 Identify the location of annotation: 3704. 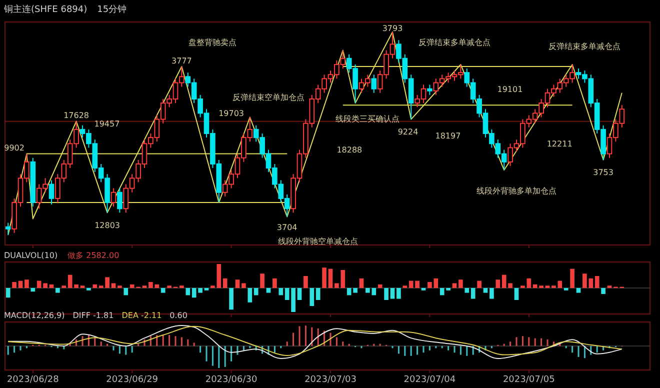
(287, 227).